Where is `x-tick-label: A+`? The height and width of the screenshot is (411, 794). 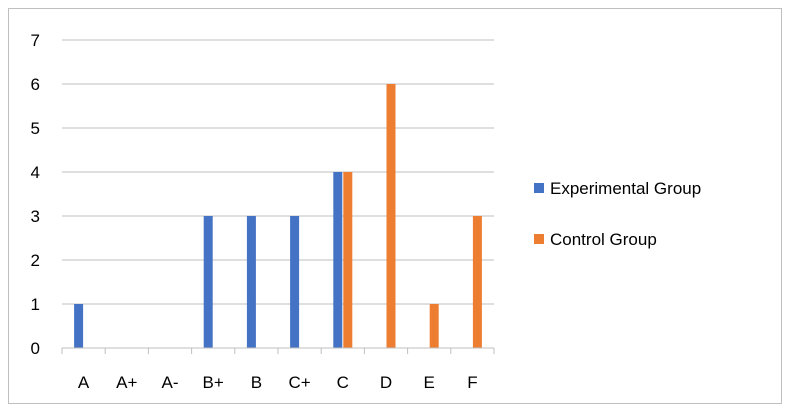
x-tick-label: A+ is located at coordinates (126, 382).